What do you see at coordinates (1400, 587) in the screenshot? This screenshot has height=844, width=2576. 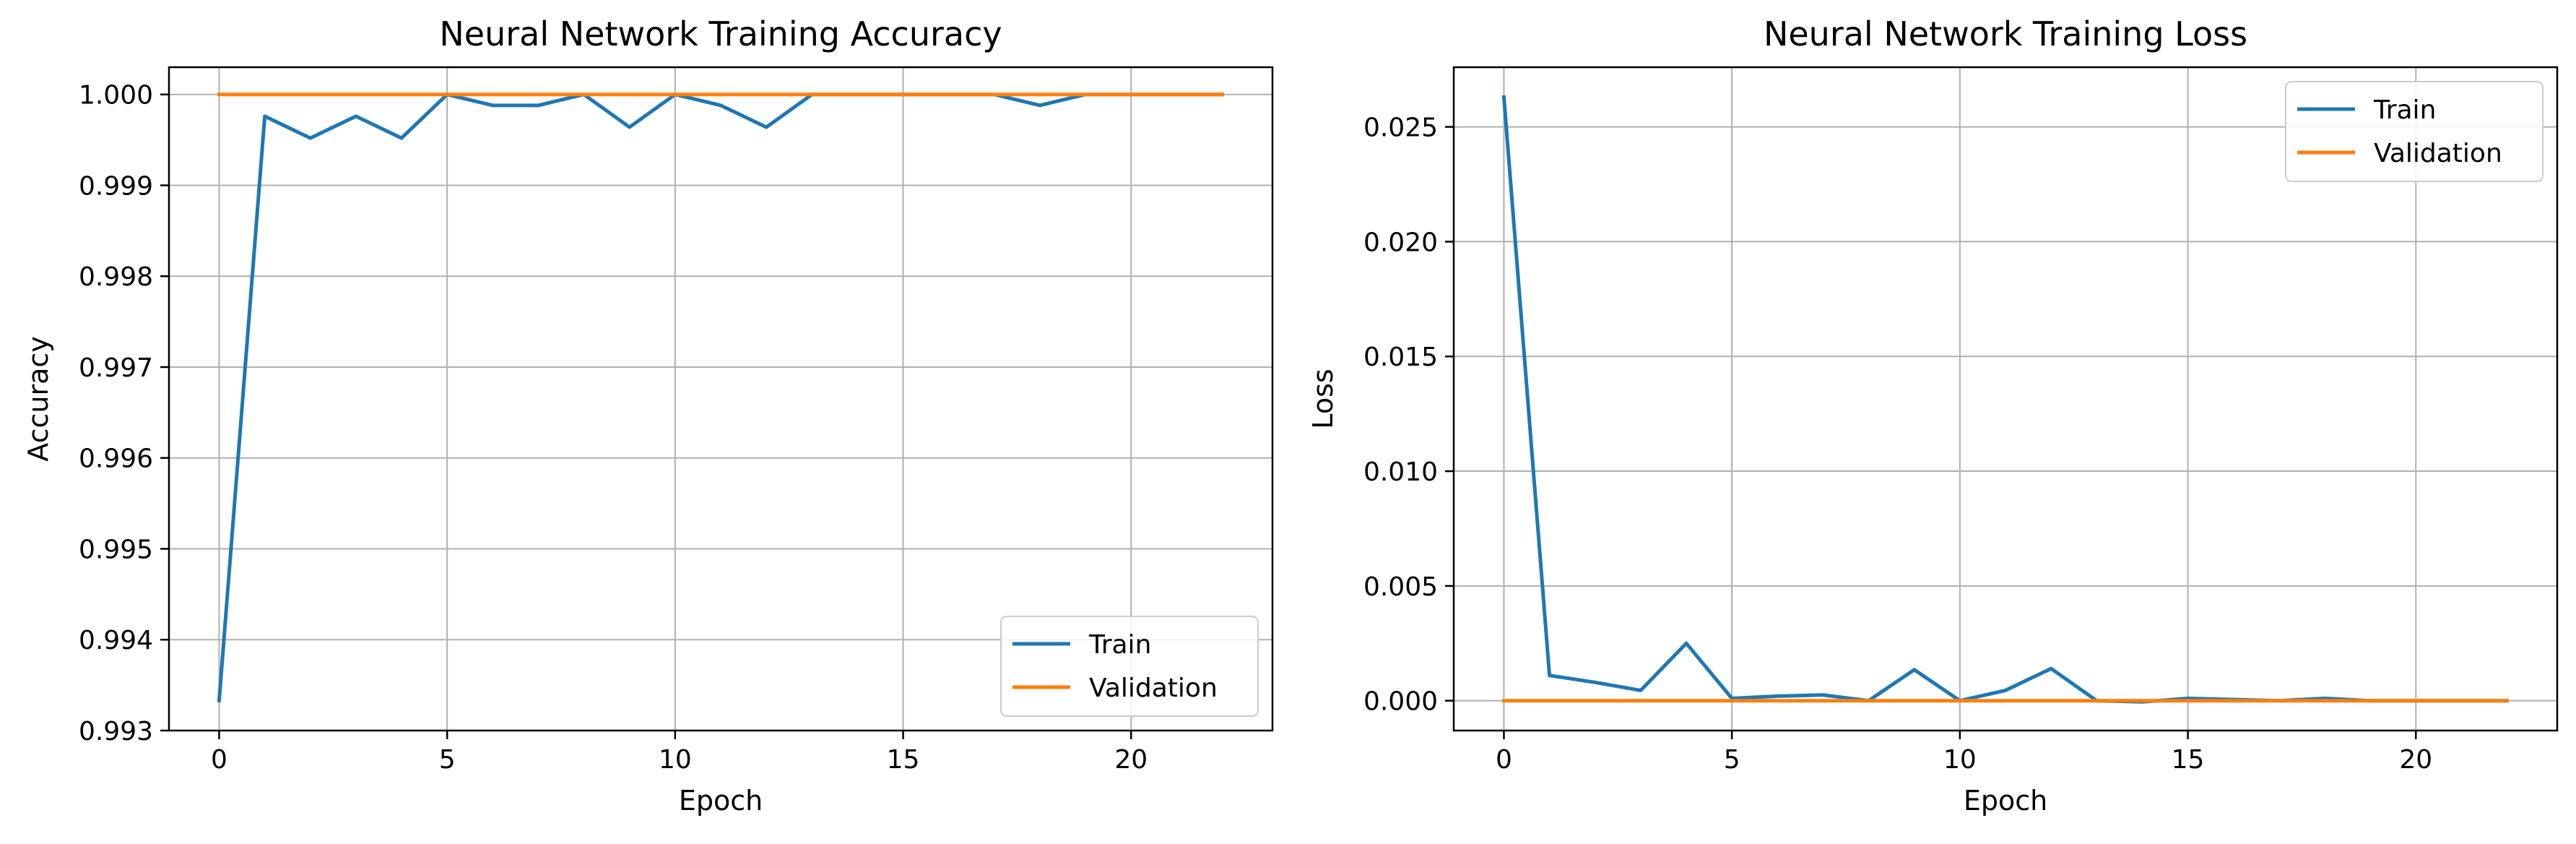 I see `y-tick-label: 0.005` at bounding box center [1400, 587].